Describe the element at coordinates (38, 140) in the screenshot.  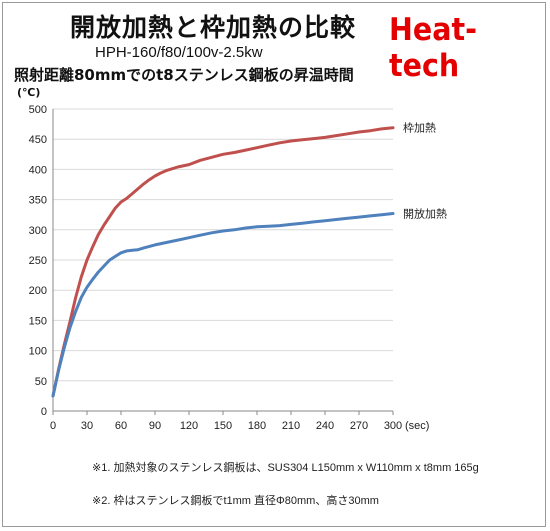
I see `y-tick-label: 450` at that location.